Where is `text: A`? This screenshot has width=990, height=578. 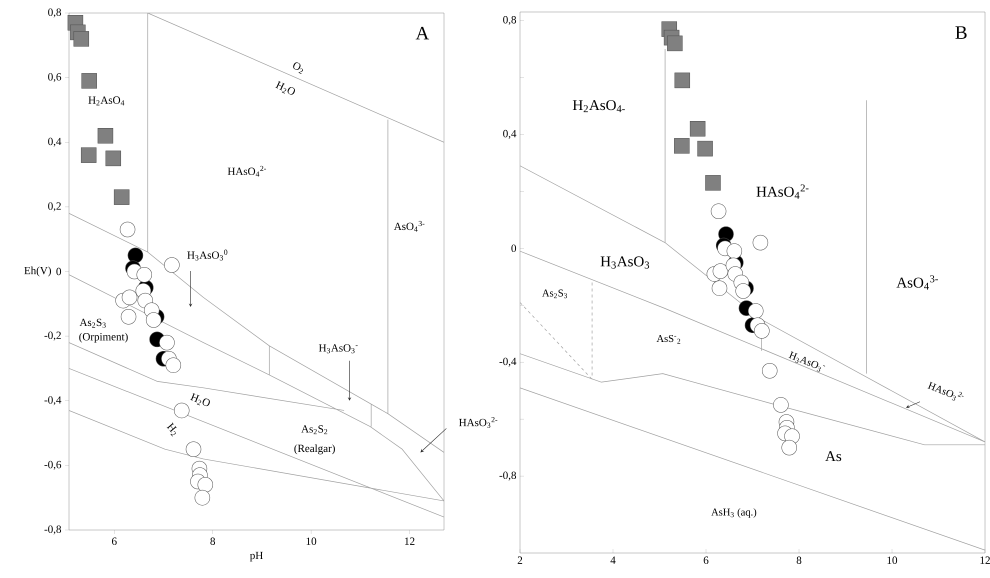 text: A is located at coordinates (423, 33).